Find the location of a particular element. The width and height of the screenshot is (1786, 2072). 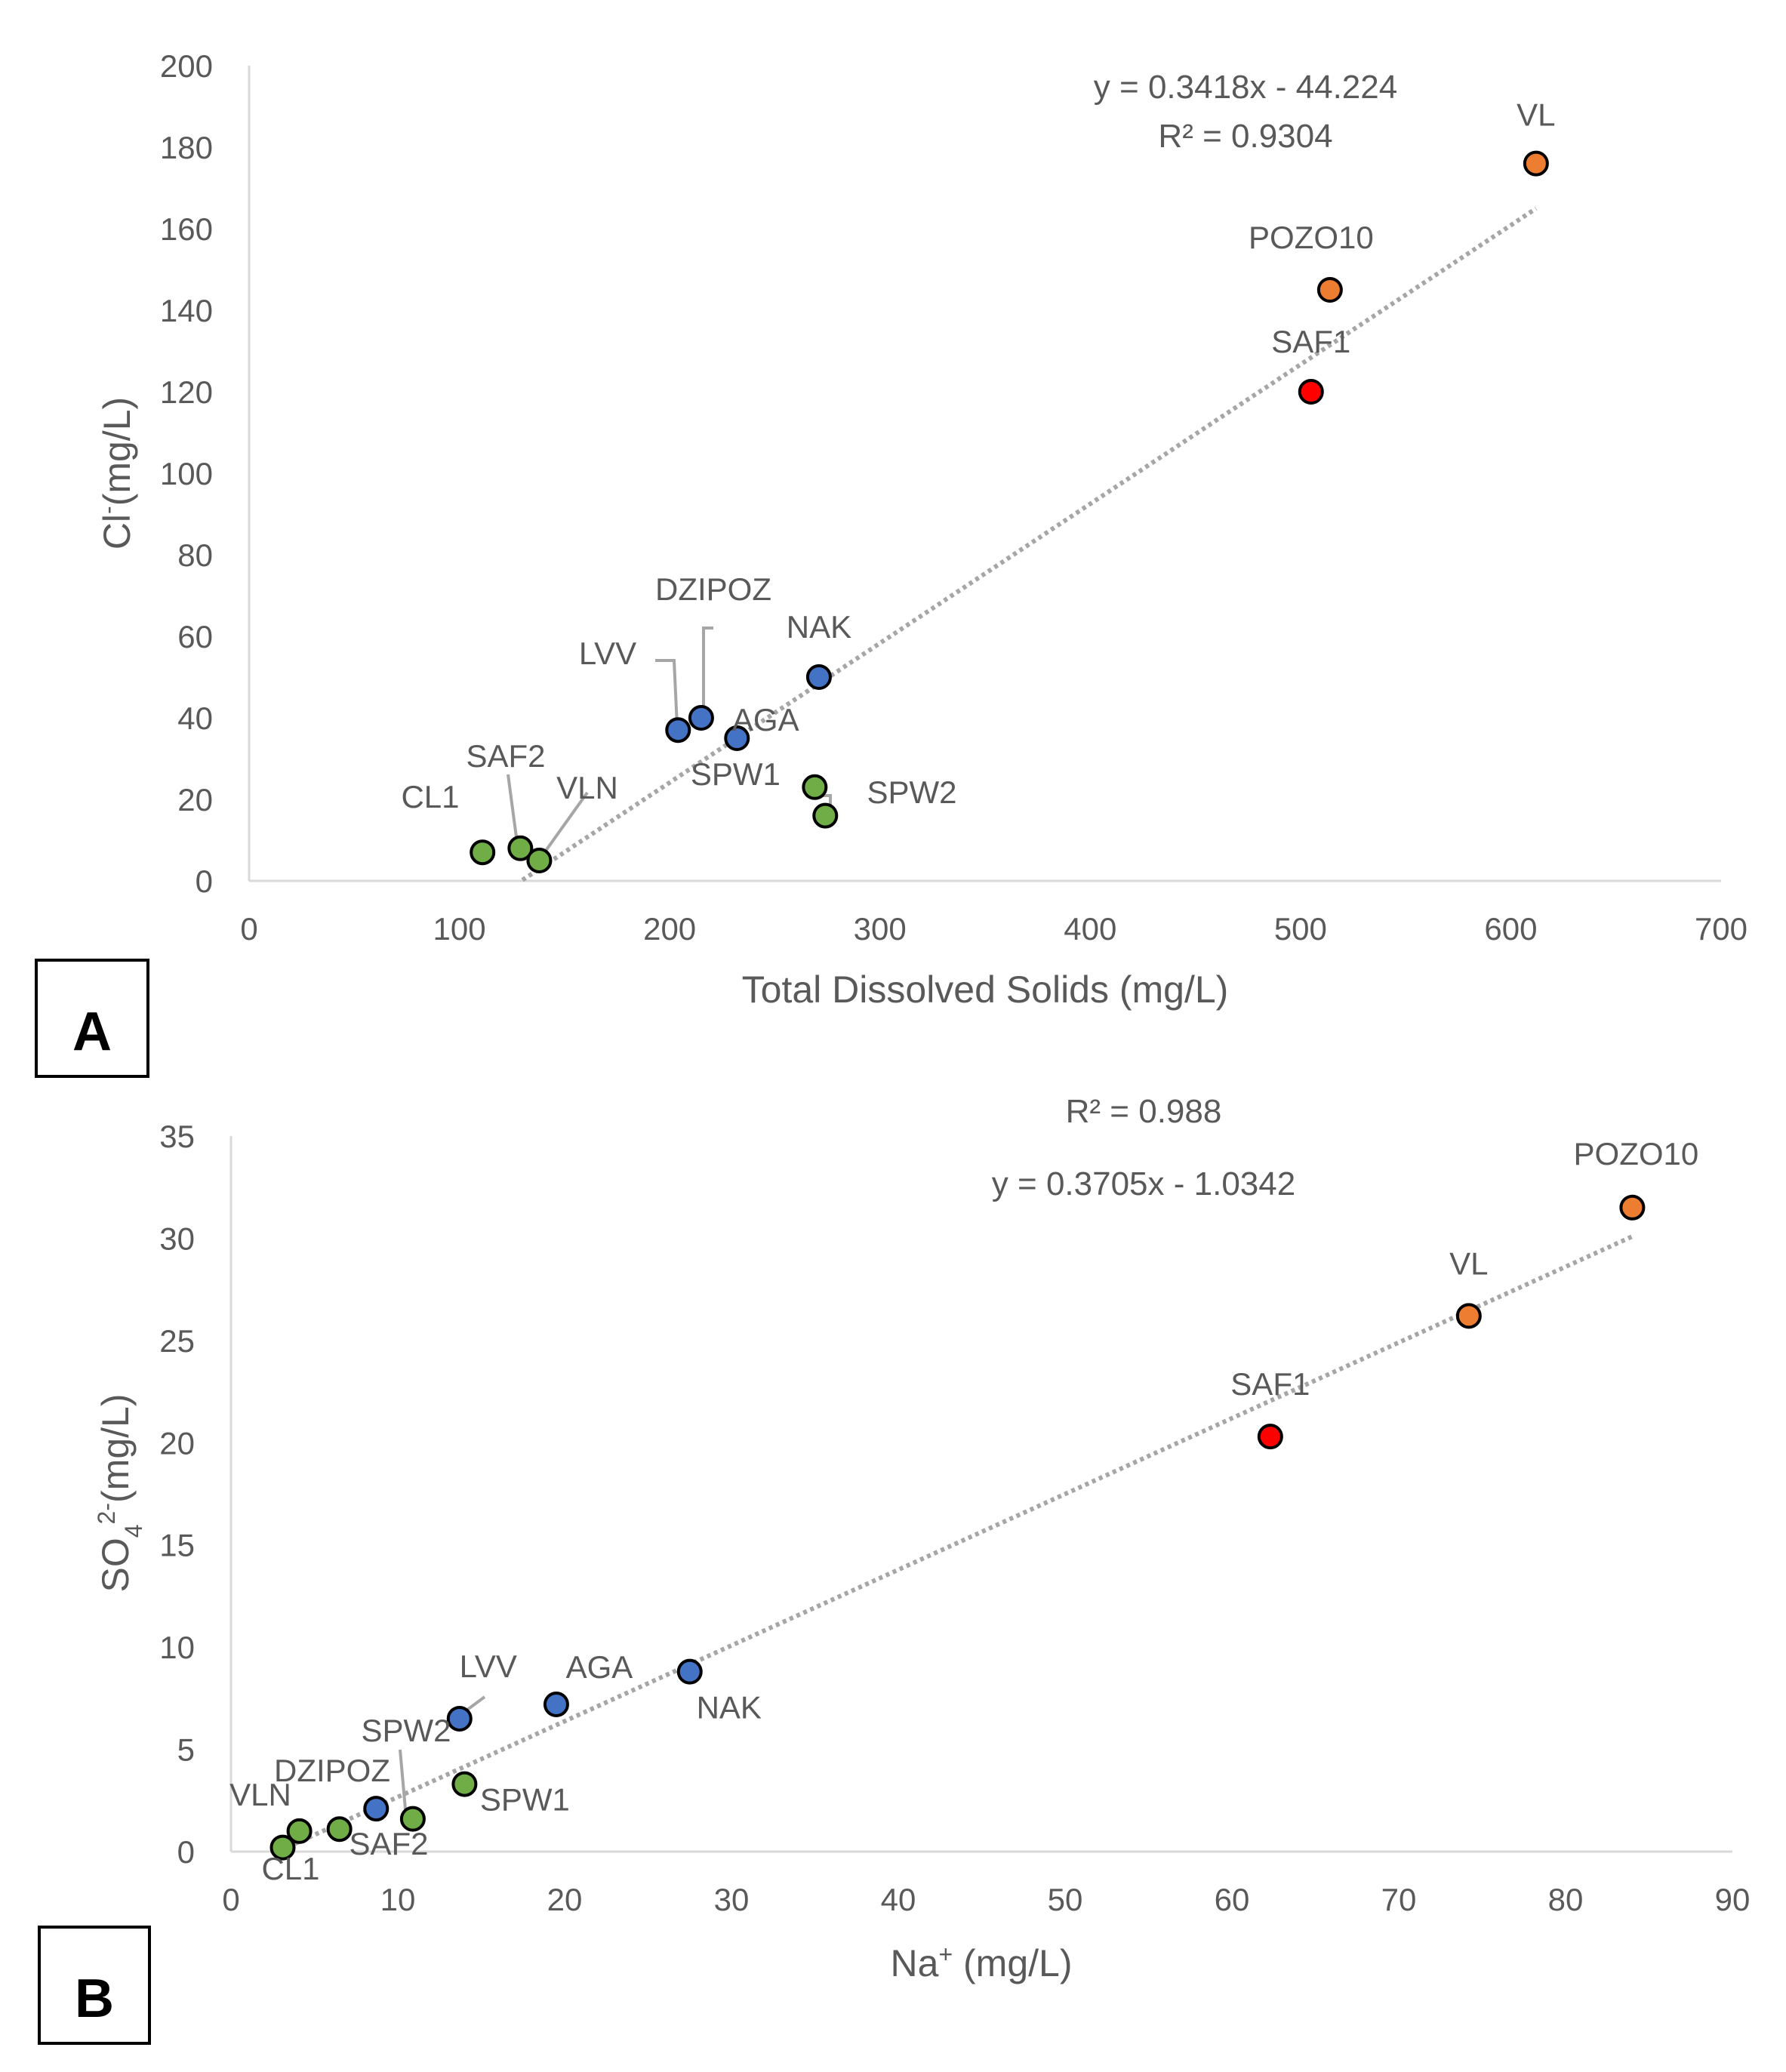

y-tick-label: 140 is located at coordinates (187, 310).